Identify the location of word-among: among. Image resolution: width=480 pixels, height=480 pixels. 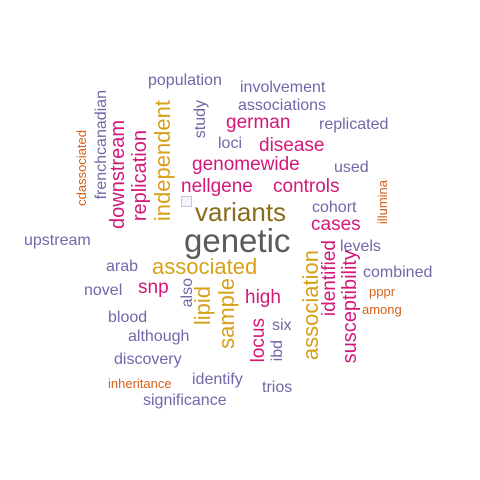
(382, 309).